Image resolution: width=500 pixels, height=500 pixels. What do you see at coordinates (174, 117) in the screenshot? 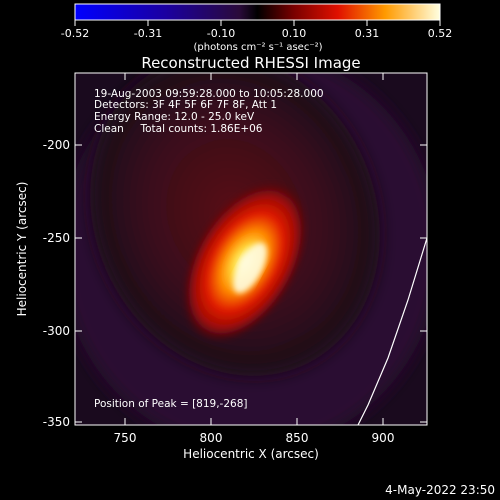
I see `info-line: Energy Range: 12.0 - 25.0 keV` at bounding box center [174, 117].